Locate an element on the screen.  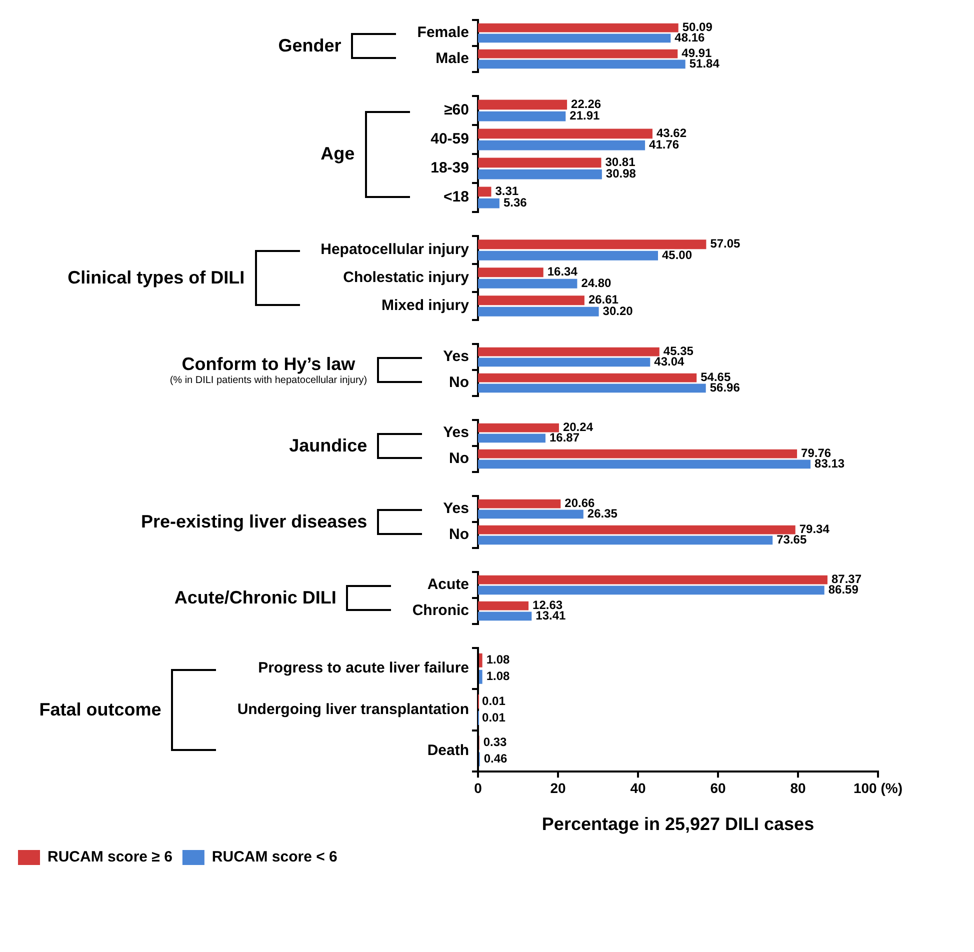
y-tick-label: Acute is located at coordinates (448, 585).